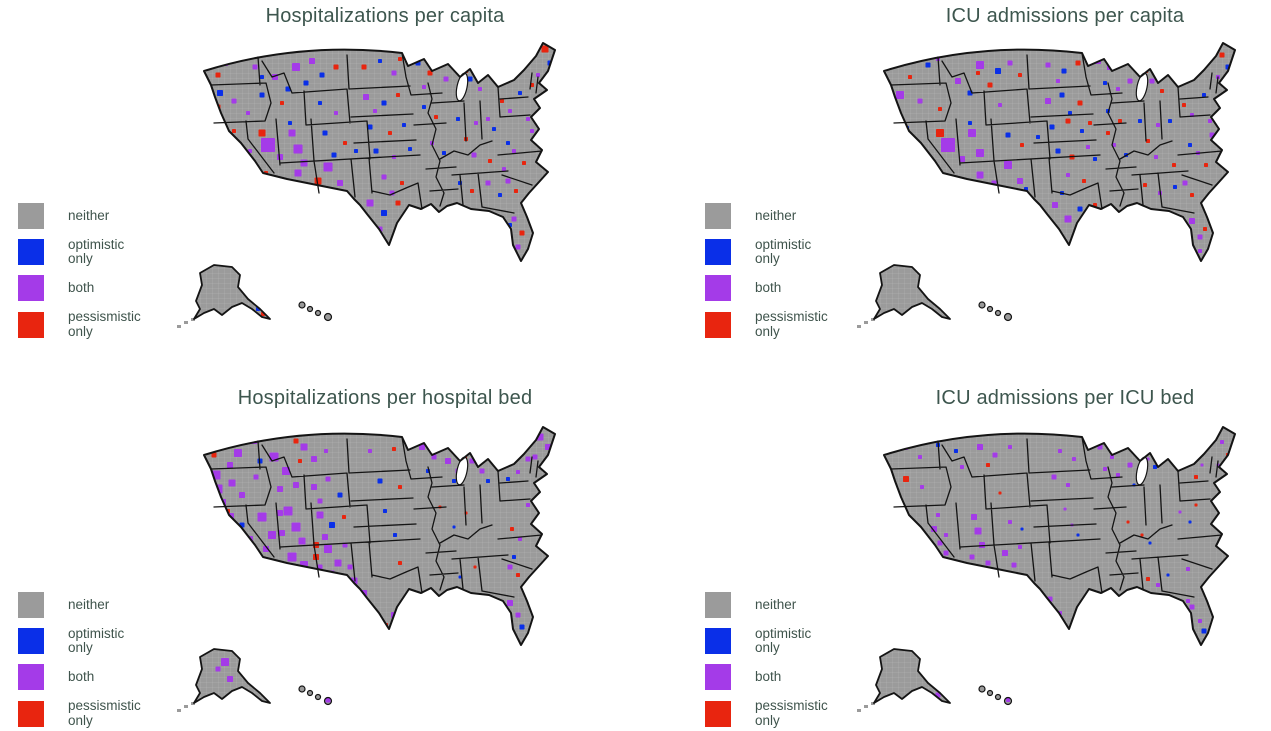  I want to click on panel-title: ICU admissions per capita, so click(1065, 16).